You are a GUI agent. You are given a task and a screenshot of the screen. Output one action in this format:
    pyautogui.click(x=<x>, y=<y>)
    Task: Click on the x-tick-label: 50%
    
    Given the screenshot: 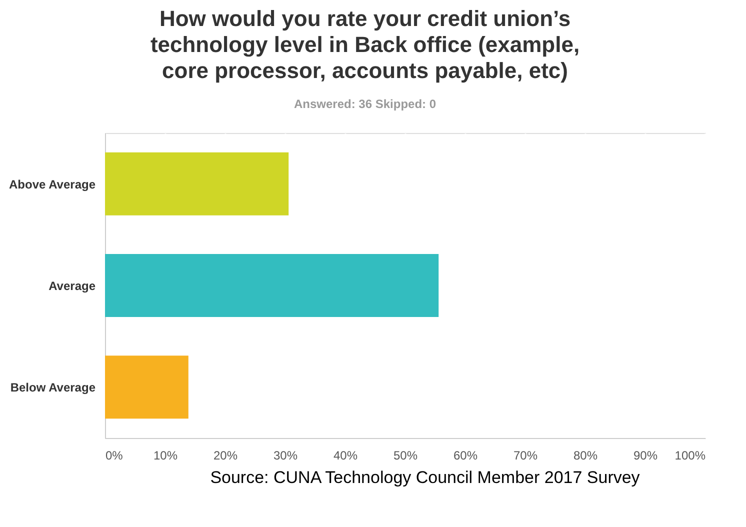 What is the action you would take?
    pyautogui.click(x=405, y=455)
    